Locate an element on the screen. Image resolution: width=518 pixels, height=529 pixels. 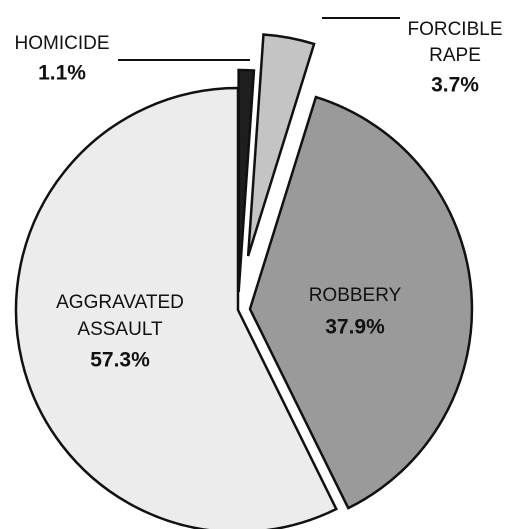
slice-label: FORCIBLE RAPE is located at coordinates (454, 42).